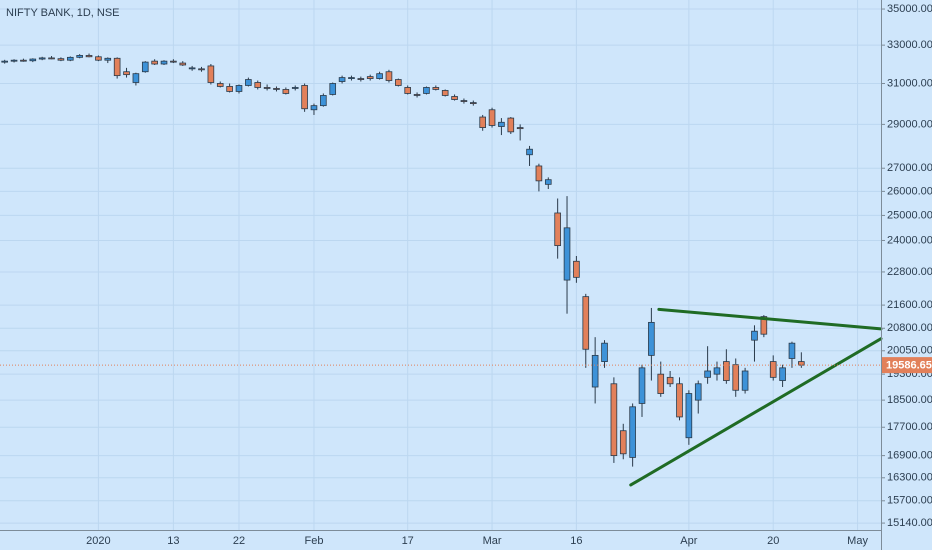  Describe the element at coordinates (909, 400) in the screenshot. I see `y-tick-label: 18500.00` at that location.